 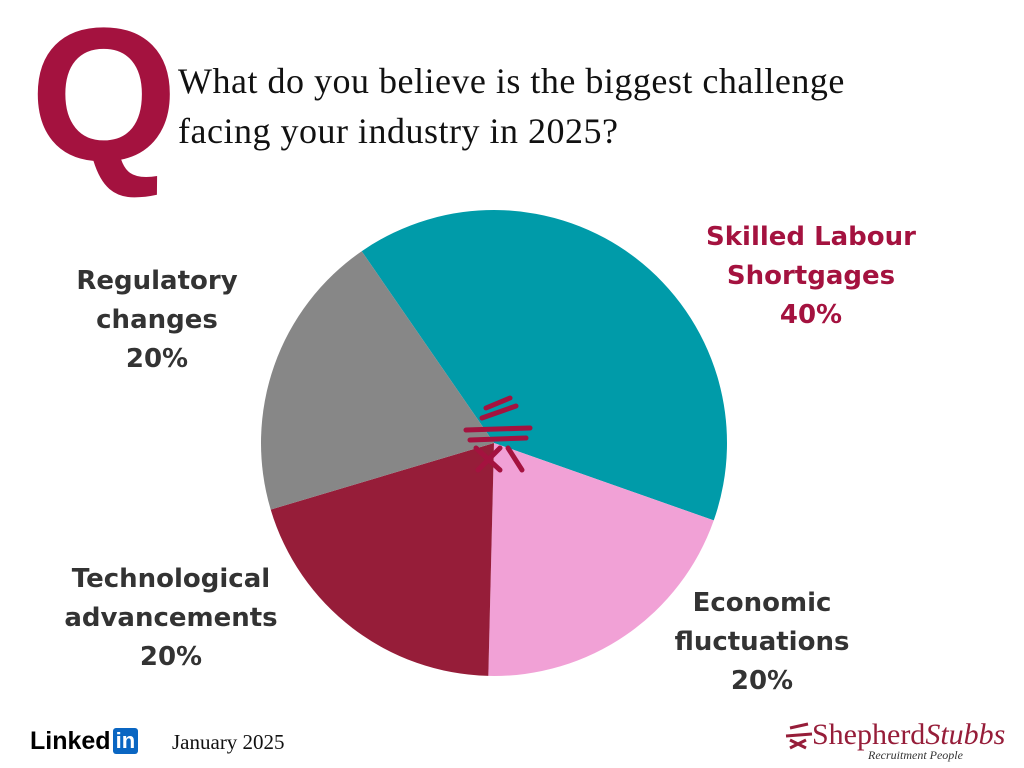 What do you see at coordinates (762, 622) in the screenshot?
I see `category-label: Economic fluctuations` at bounding box center [762, 622].